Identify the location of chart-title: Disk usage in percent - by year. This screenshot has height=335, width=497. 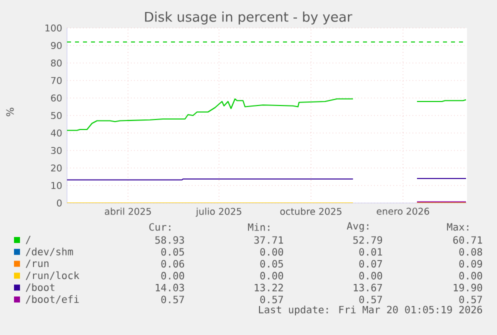
(248, 18).